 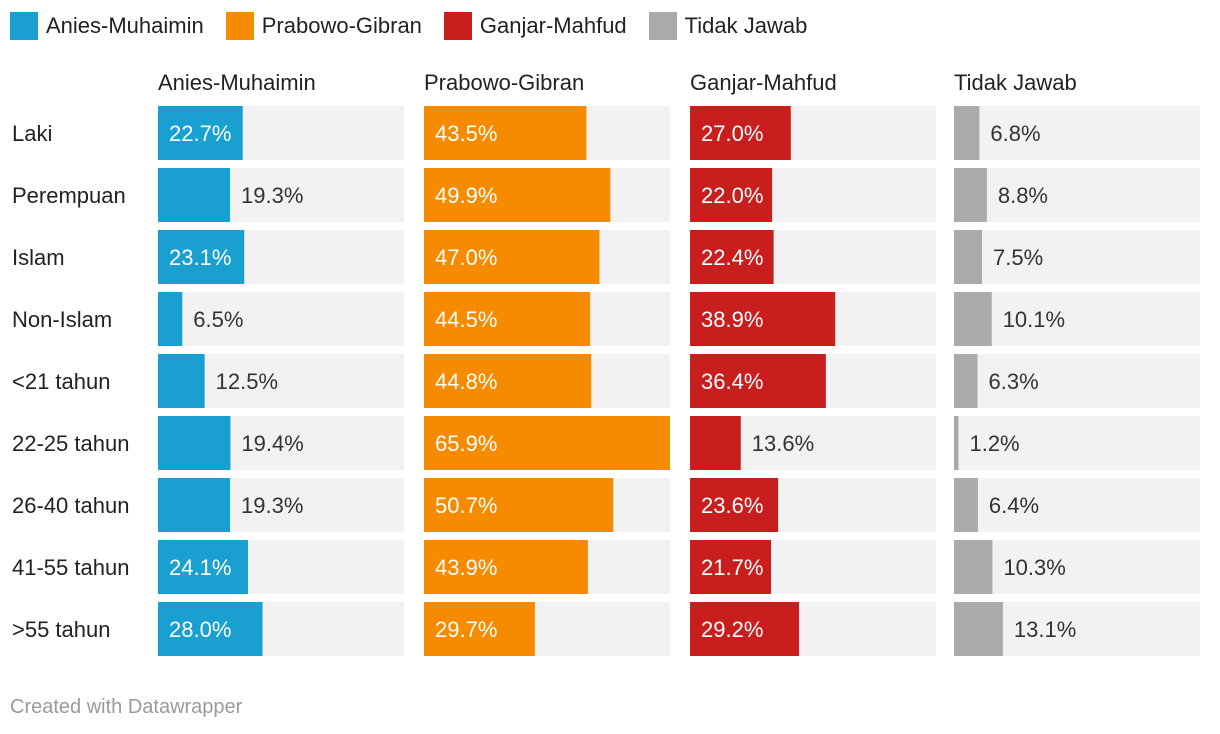 What do you see at coordinates (466, 319) in the screenshot?
I see `data-label: 44.5%` at bounding box center [466, 319].